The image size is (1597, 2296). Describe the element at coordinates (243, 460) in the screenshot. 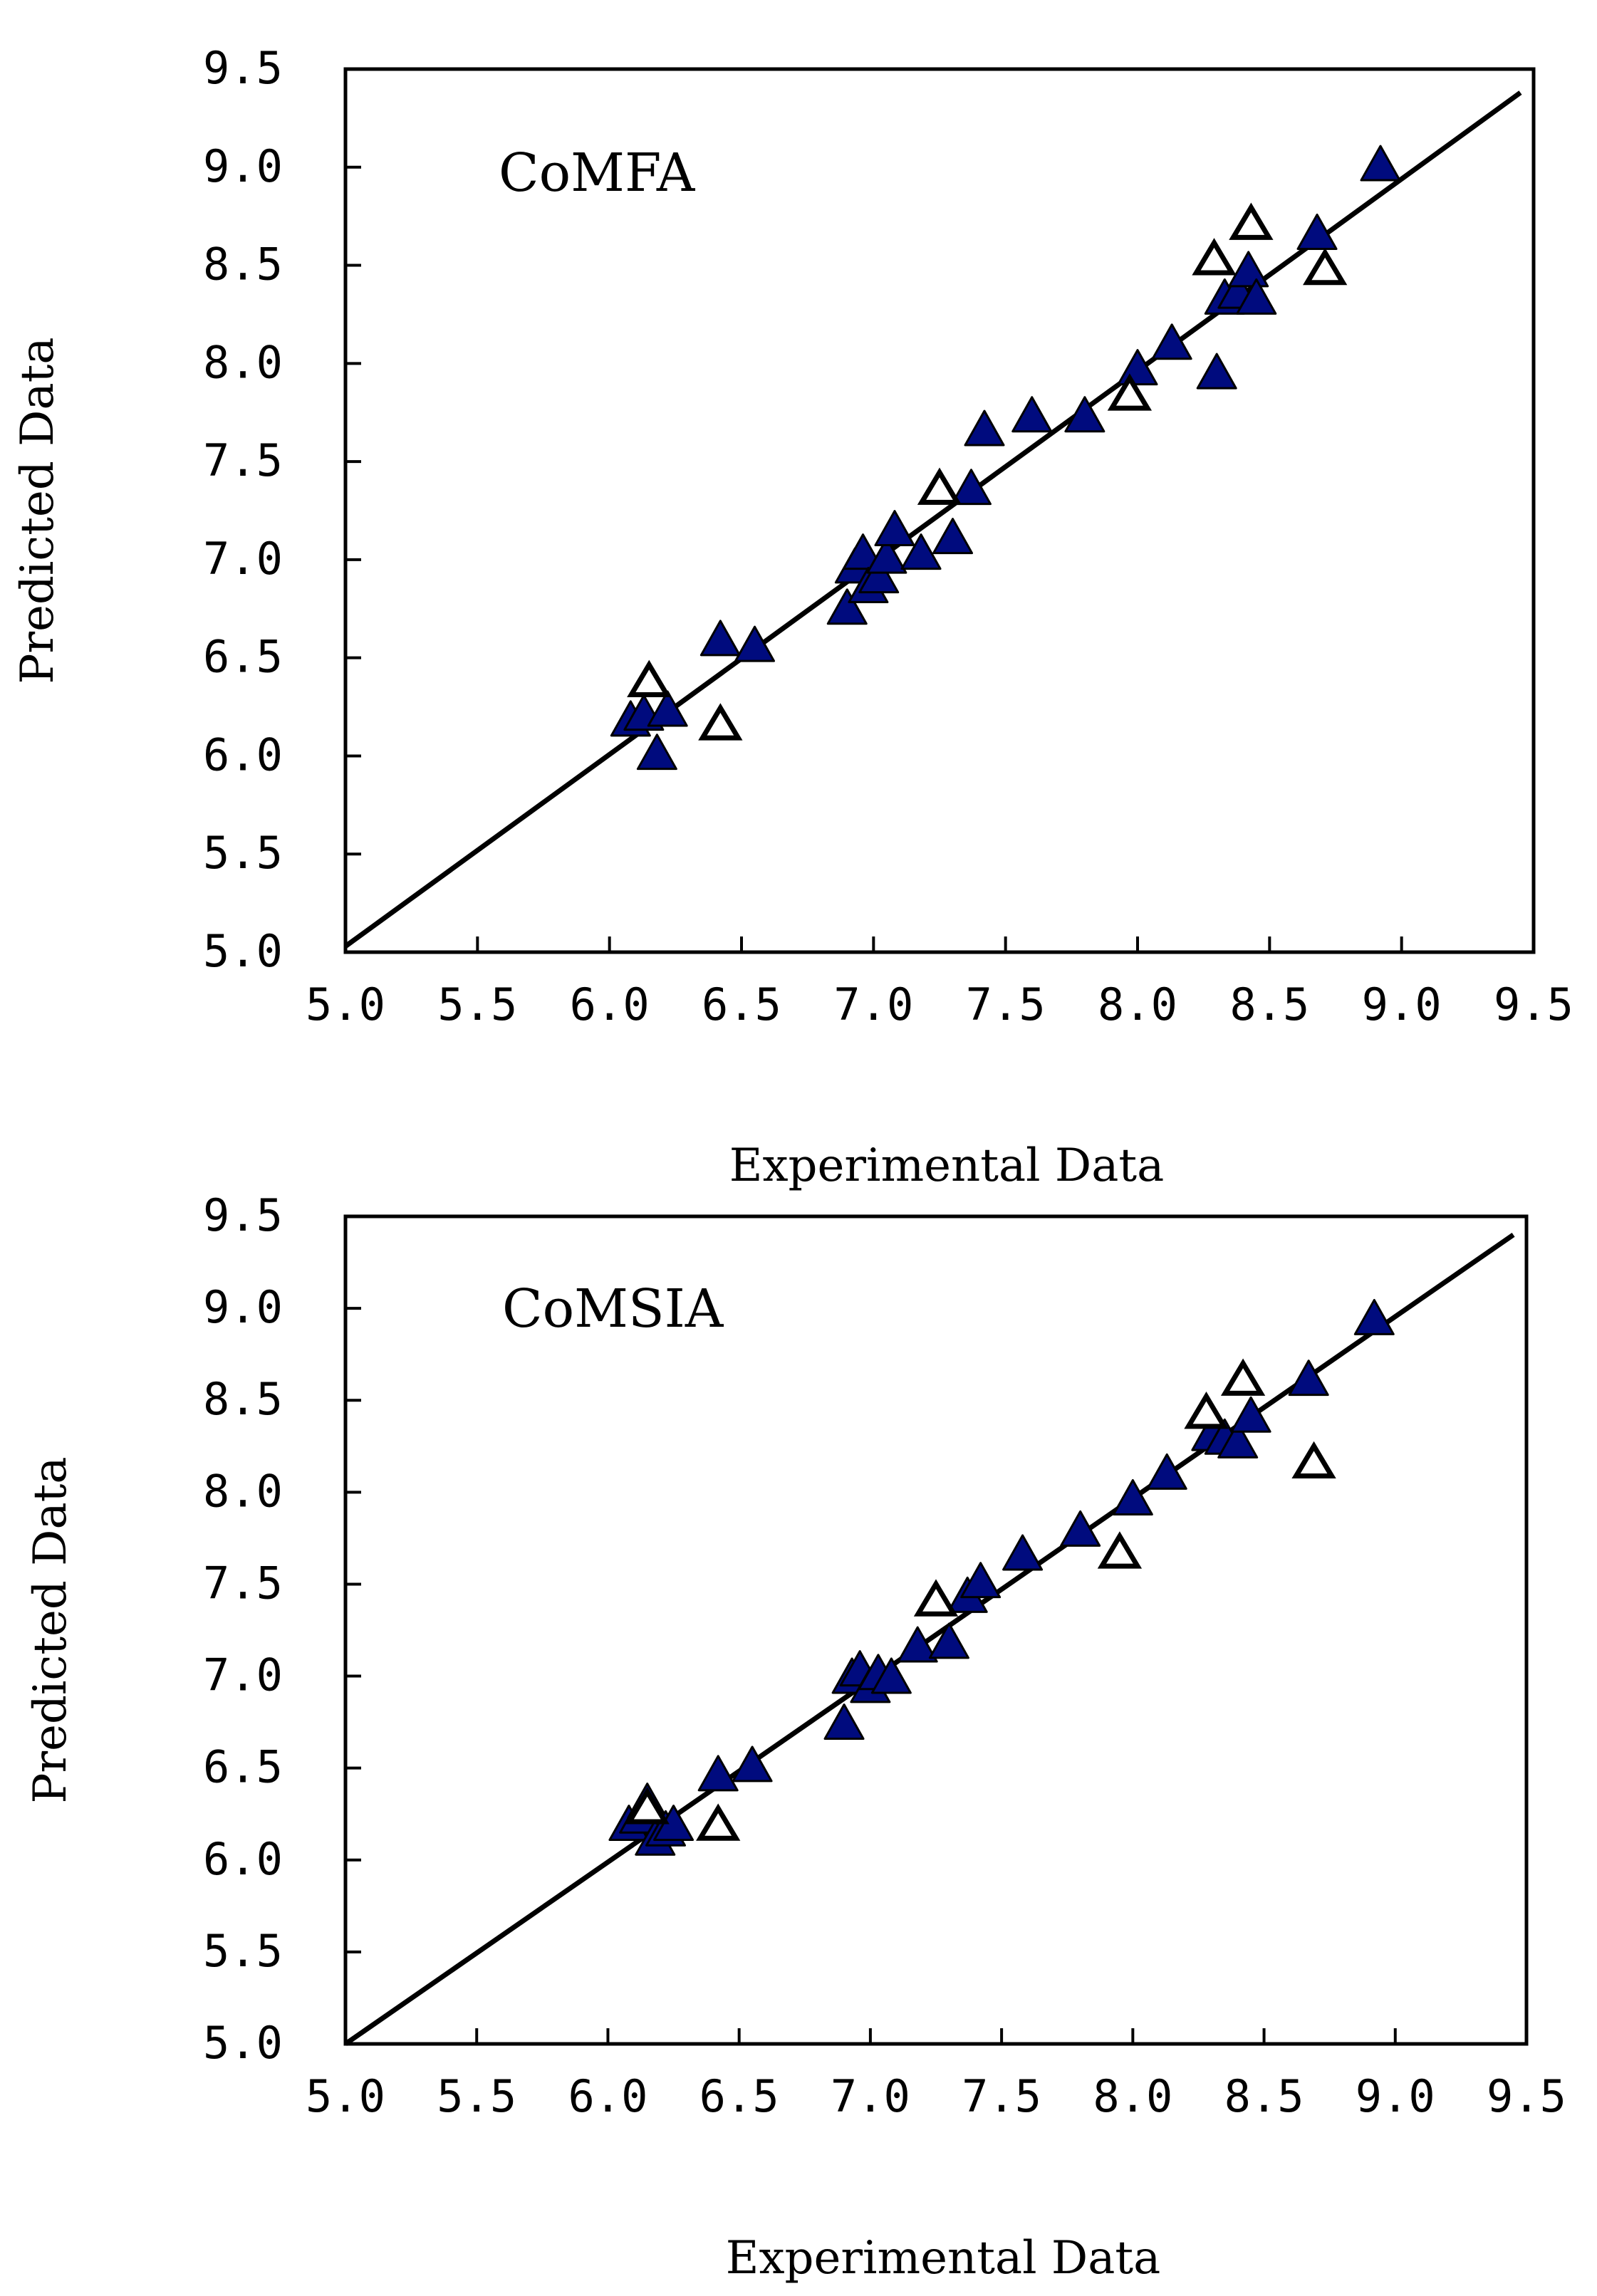

I see `y-tick-label: 7.5` at that location.